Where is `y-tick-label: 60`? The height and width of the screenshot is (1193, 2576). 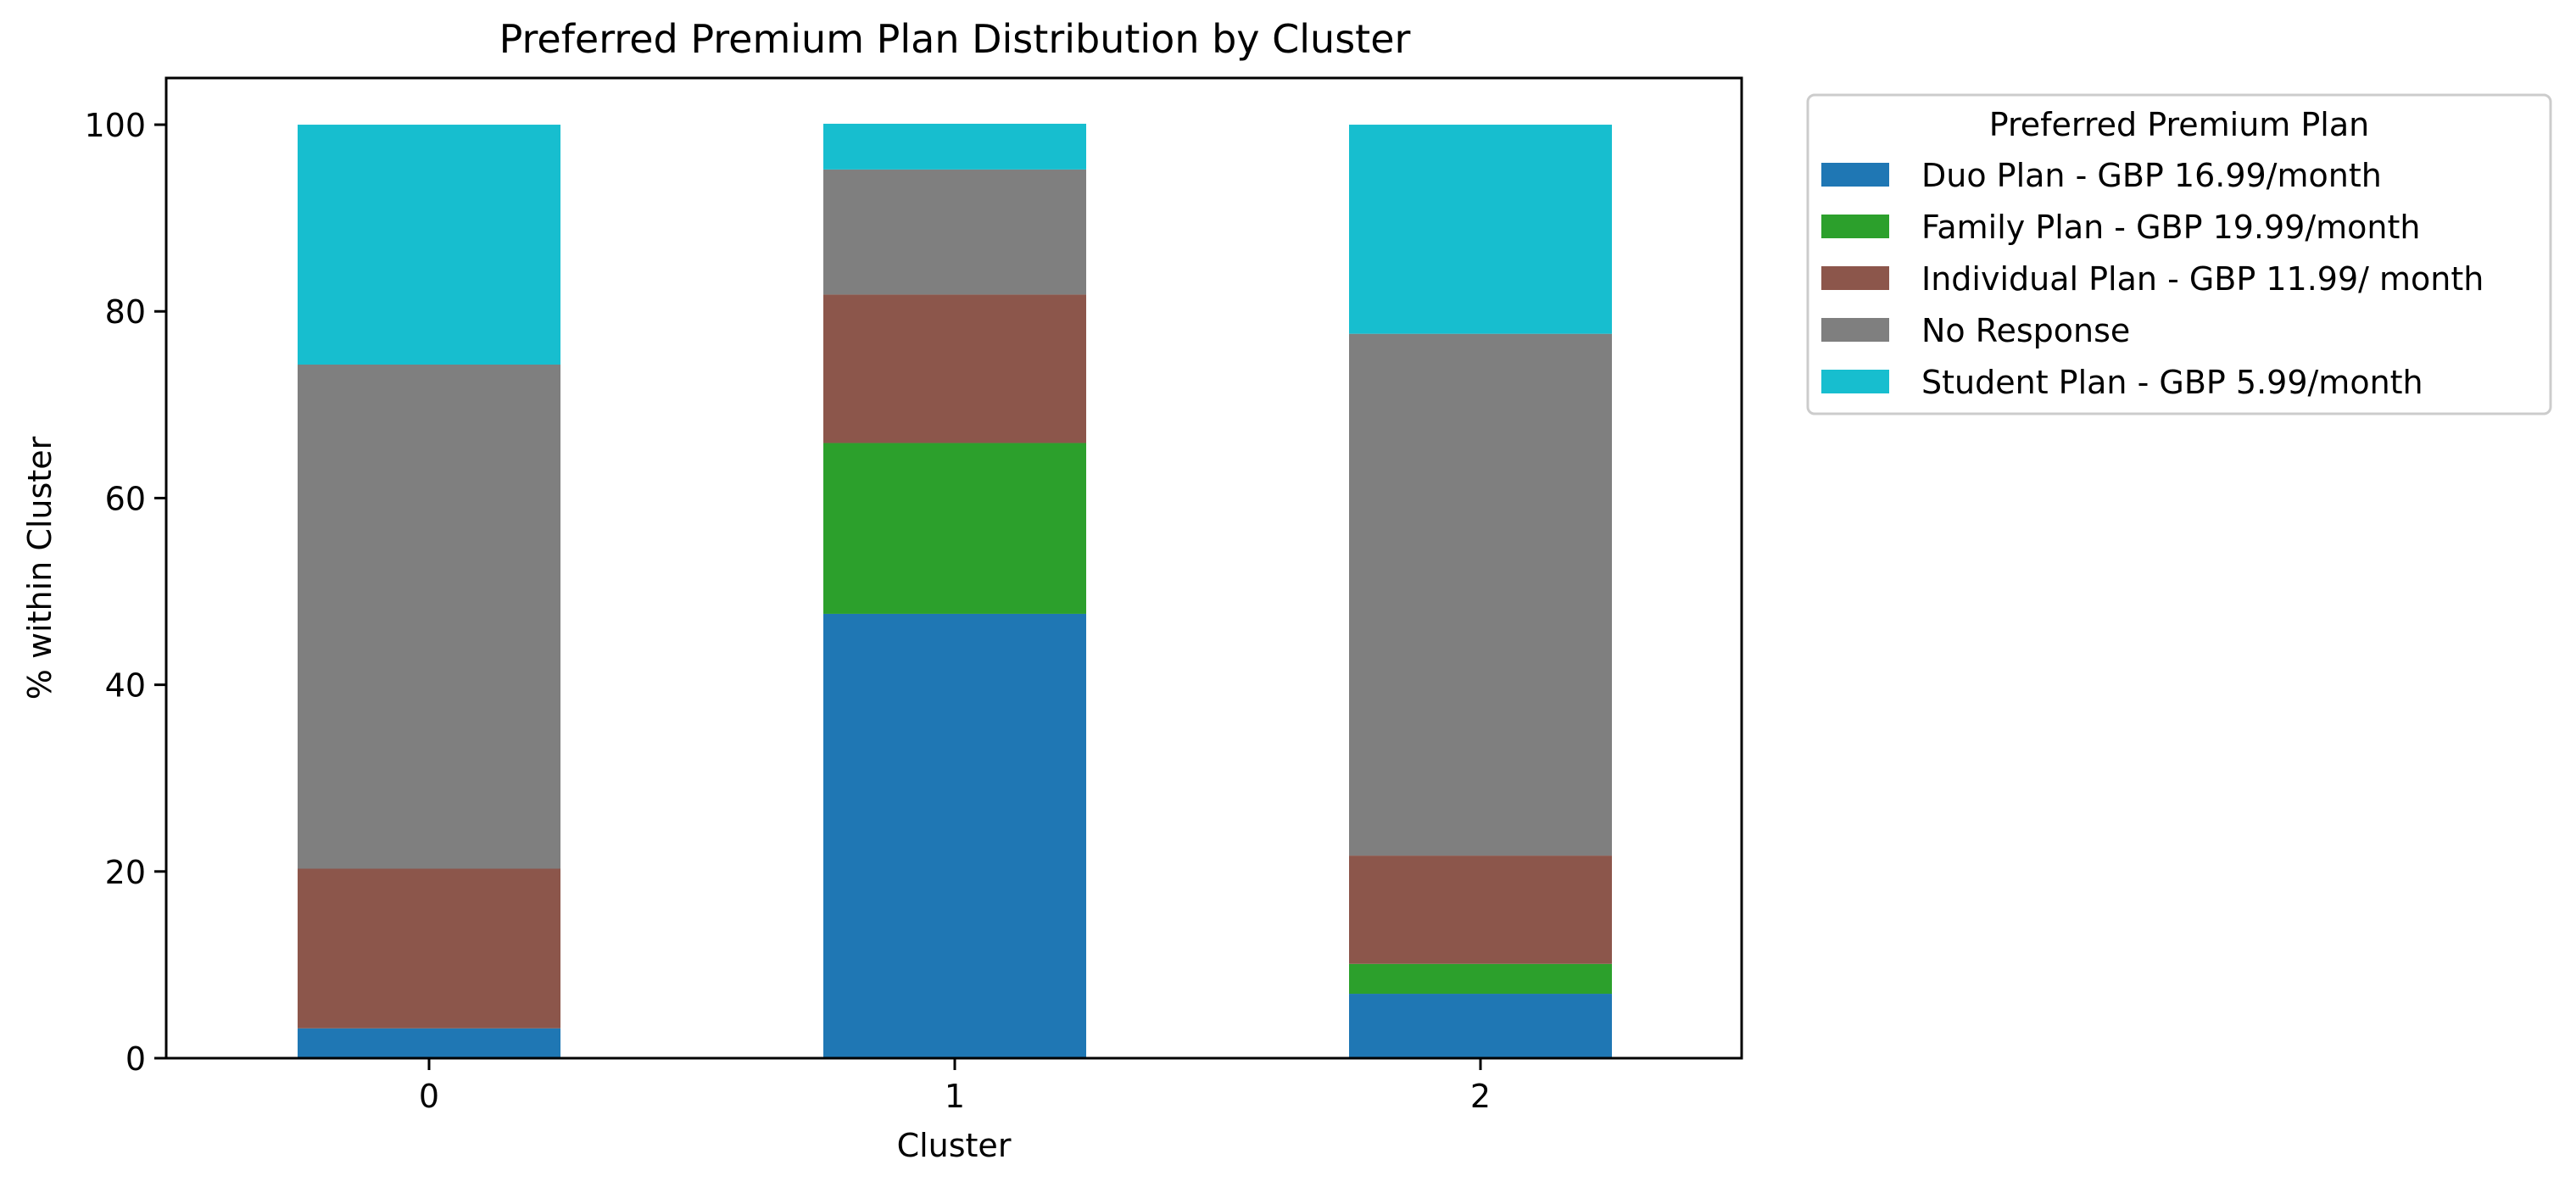 y-tick-label: 60 is located at coordinates (125, 499).